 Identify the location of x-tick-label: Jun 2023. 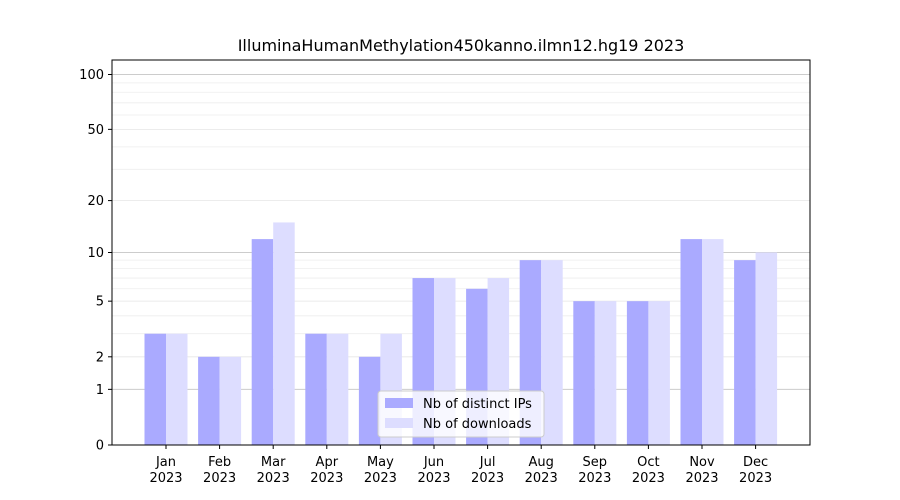
(433, 470).